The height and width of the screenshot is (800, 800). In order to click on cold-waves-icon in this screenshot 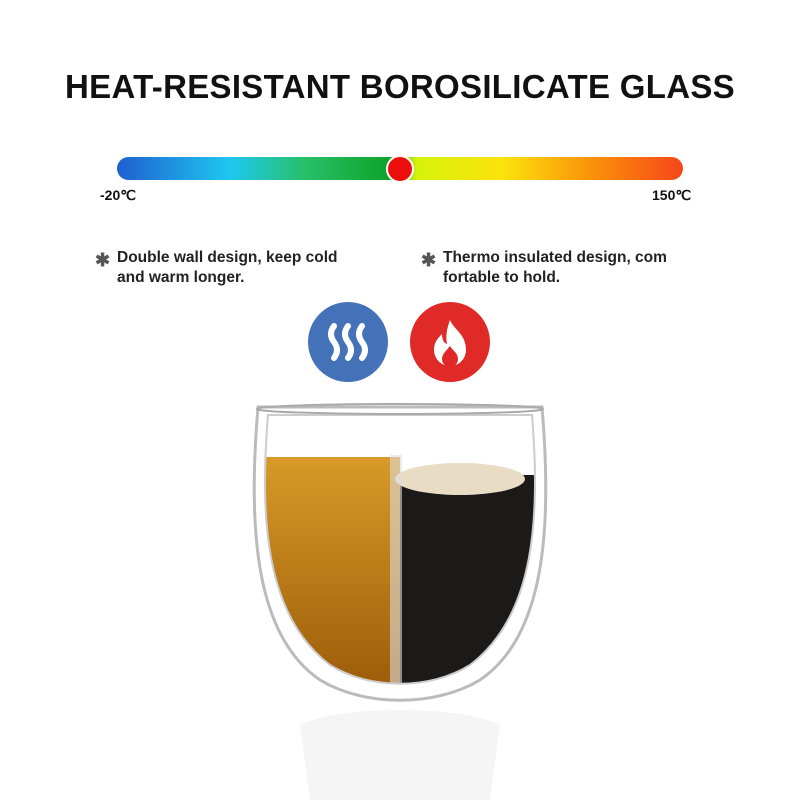, I will do `click(348, 342)`.